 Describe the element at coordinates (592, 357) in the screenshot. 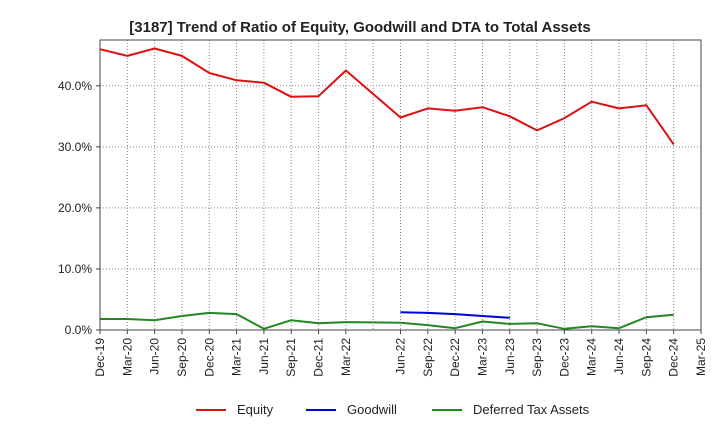

I see `x-tick-label: Mar-24` at that location.